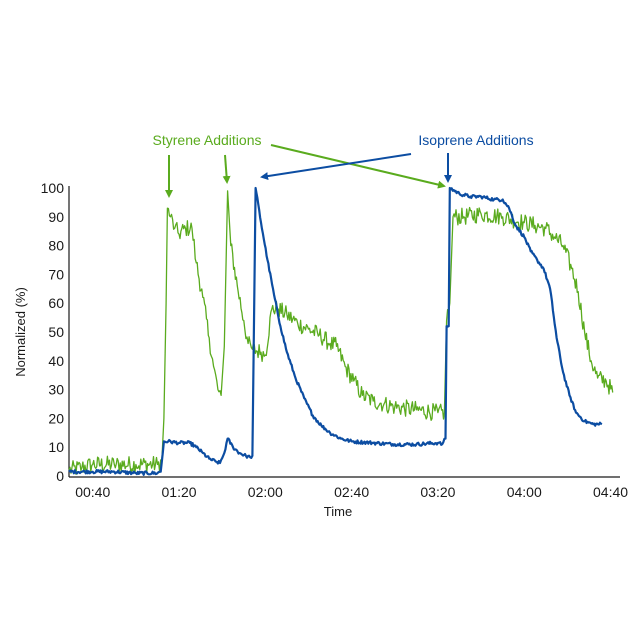 This screenshot has height=640, width=640. I want to click on y-tick-label: 0, so click(60, 476).